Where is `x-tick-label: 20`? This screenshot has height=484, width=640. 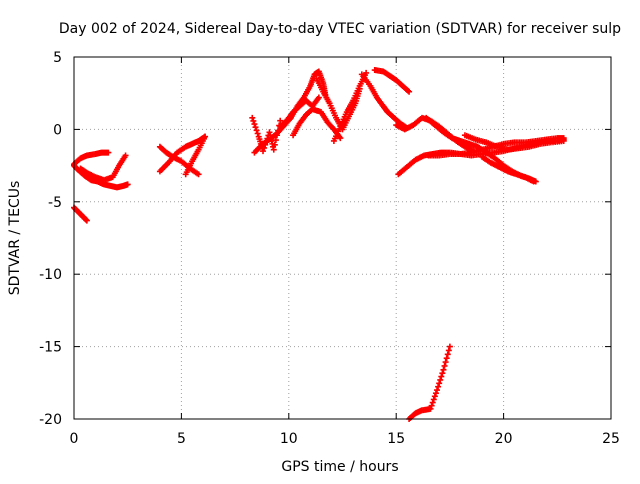 x-tick-label: 20 is located at coordinates (504, 439).